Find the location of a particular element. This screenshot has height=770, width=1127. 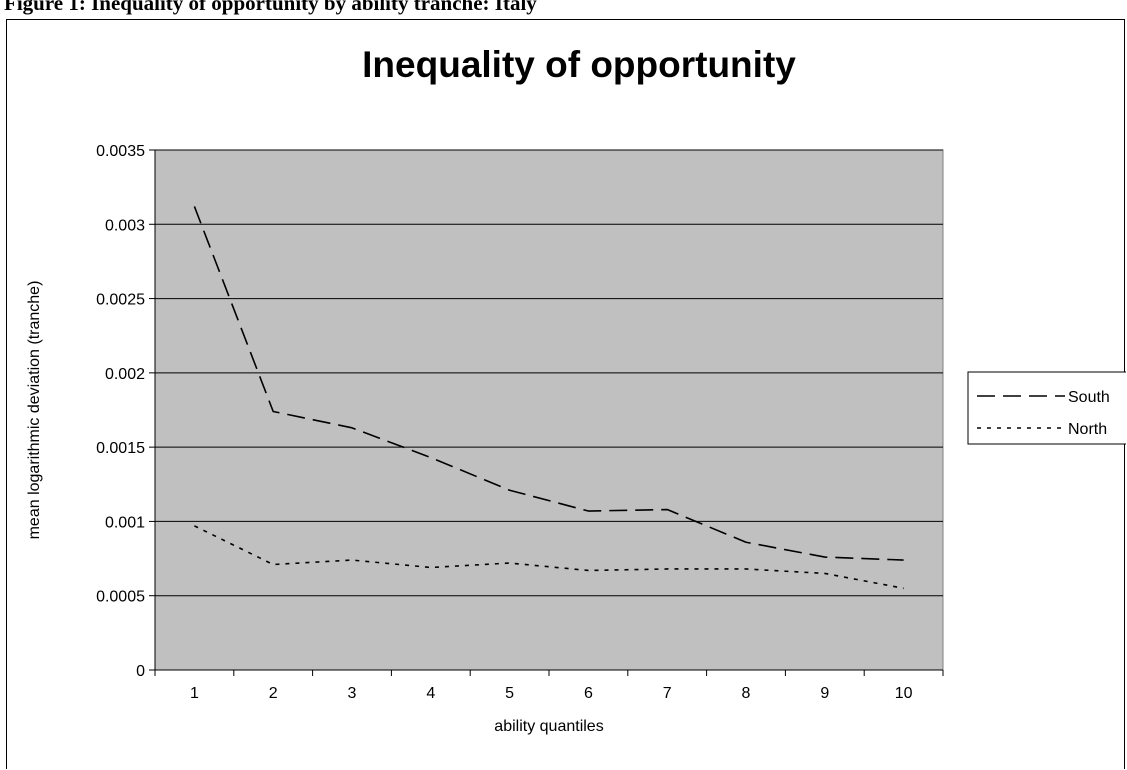

x-tick-label: 10 is located at coordinates (904, 693).